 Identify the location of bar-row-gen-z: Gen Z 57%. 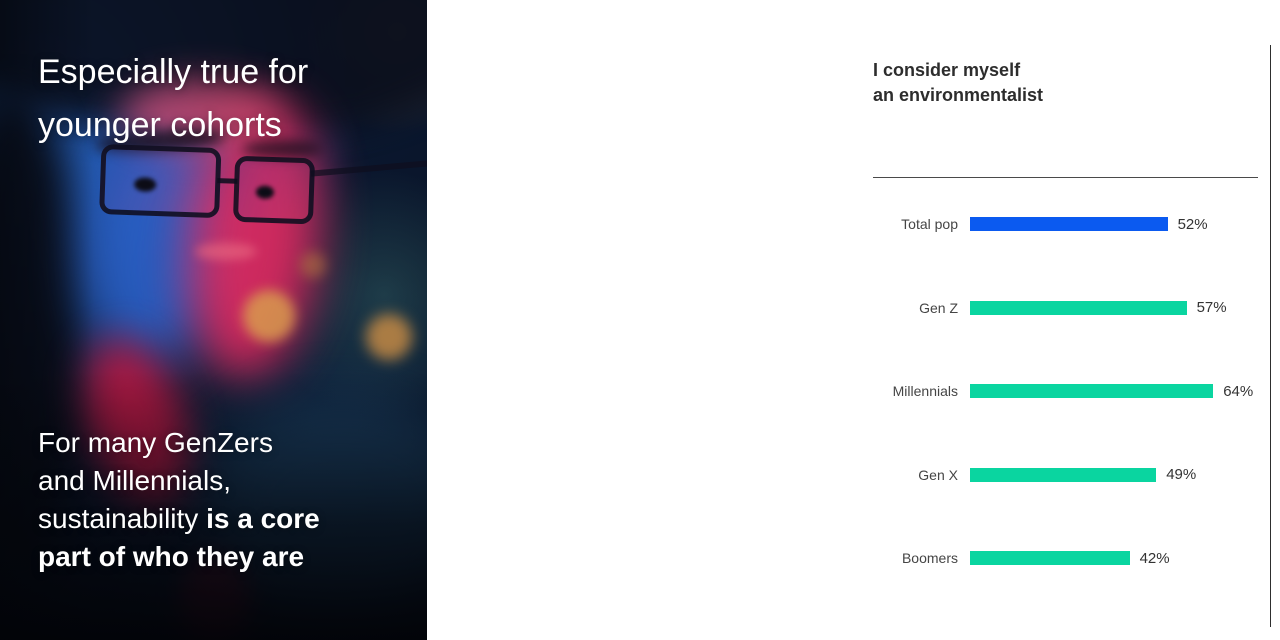
(1050, 307).